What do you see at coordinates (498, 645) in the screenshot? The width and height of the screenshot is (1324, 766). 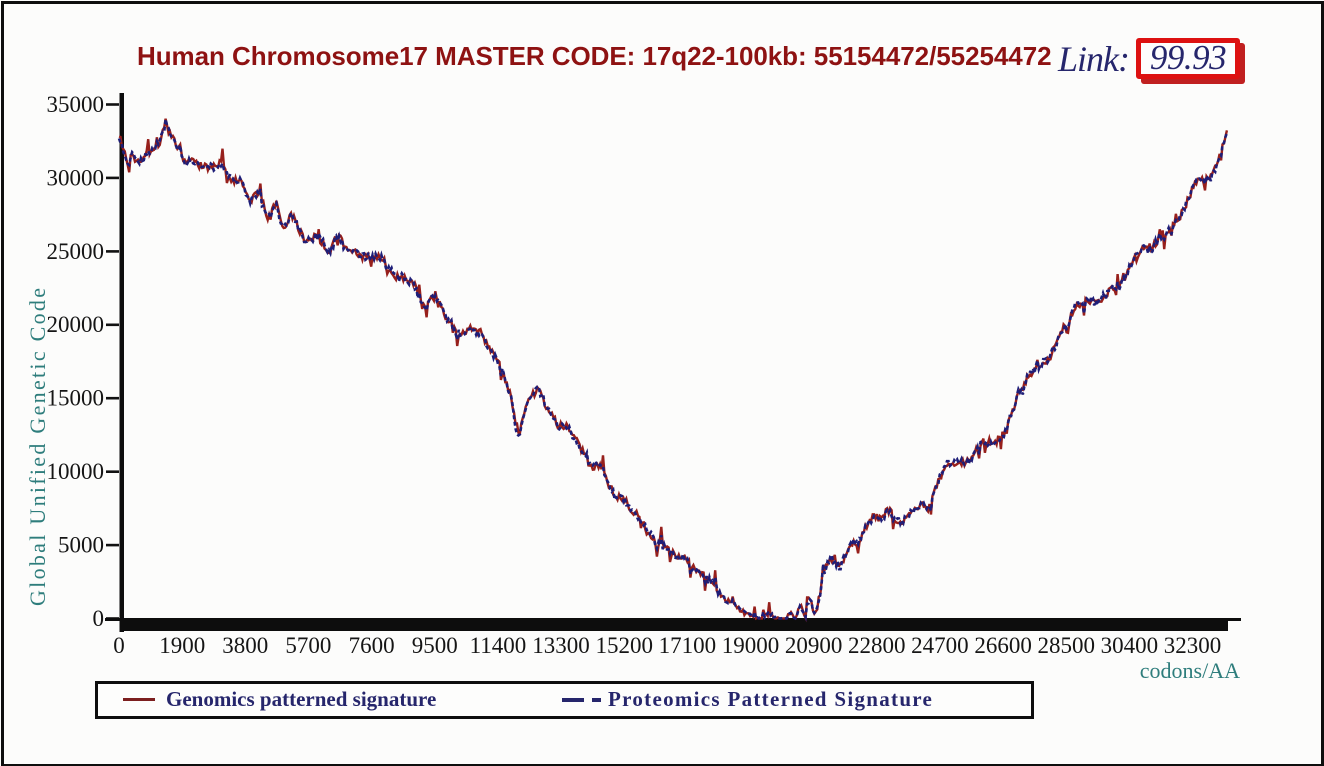 I see `svg-text: 11400` at bounding box center [498, 645].